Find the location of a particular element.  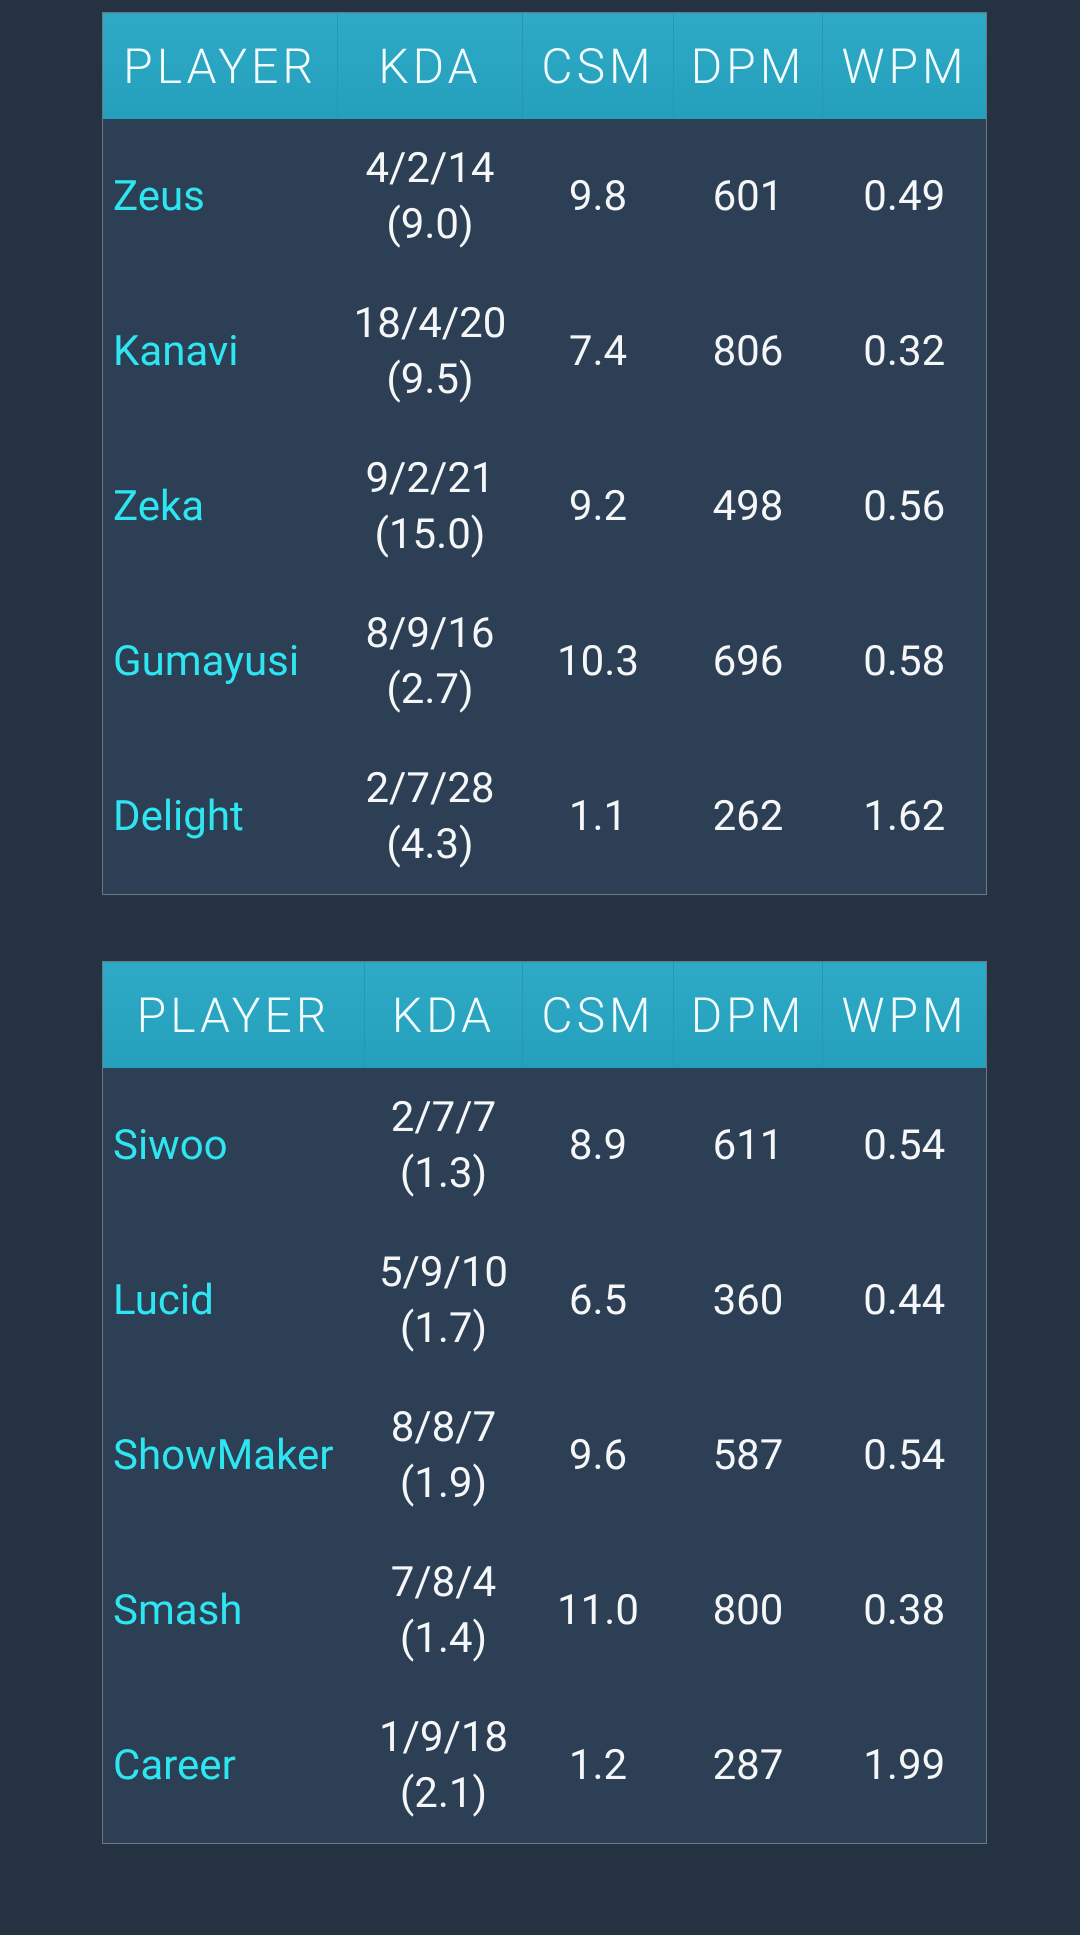

kda-ratio: (4.3) is located at coordinates (430, 844).